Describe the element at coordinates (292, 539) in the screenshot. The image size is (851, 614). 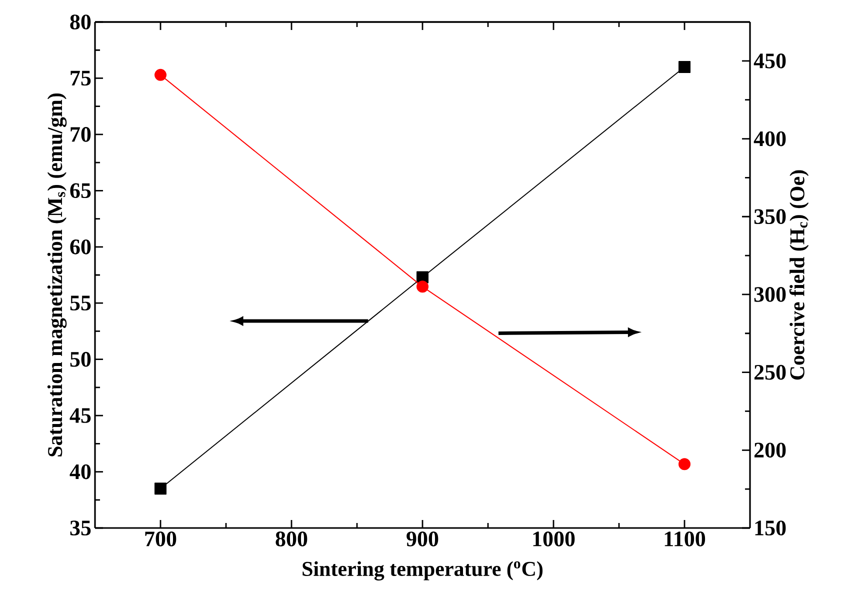
I see `x-tick-label: 800` at that location.